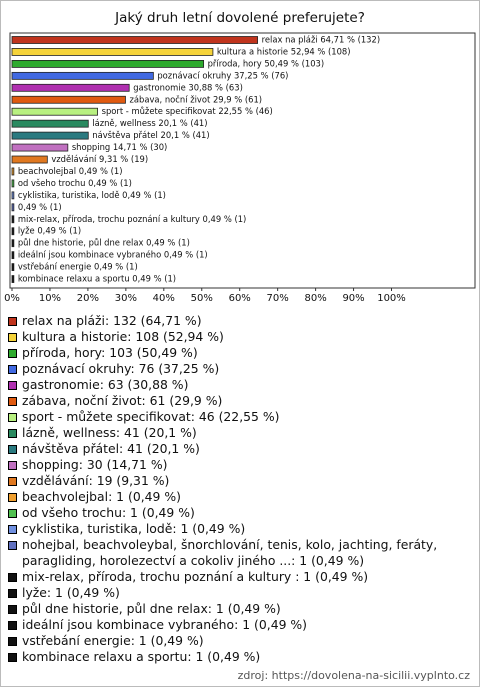  I want to click on legend-item: lázně, wellness: 41 (20,1 %), so click(240, 433).